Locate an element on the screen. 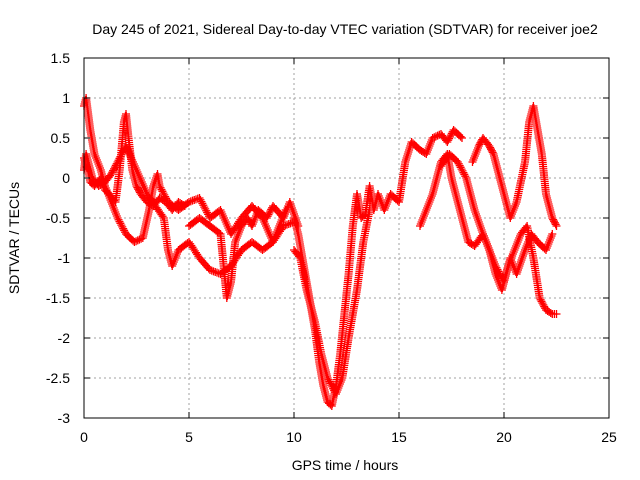  x-tick-label: 25 is located at coordinates (609, 437).